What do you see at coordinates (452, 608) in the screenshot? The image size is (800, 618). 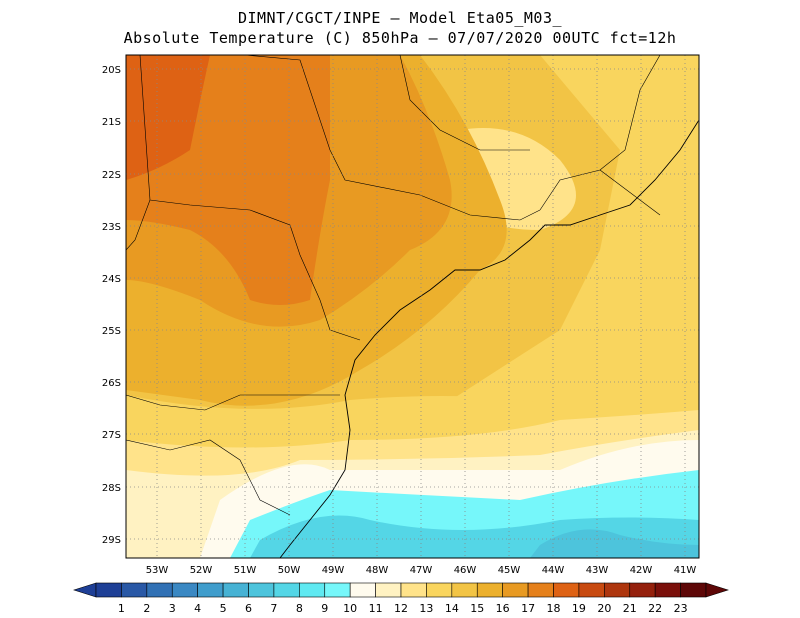 I see `colorbar-label: 14` at bounding box center [452, 608].